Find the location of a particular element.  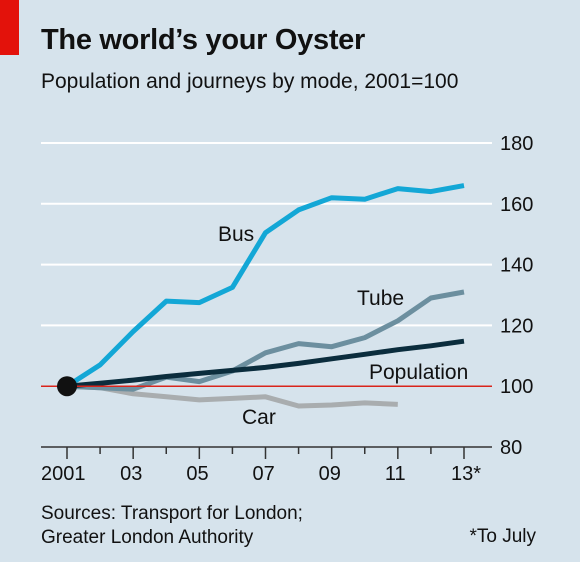

sources-line-1: Sources: Transport for London; is located at coordinates (172, 513).